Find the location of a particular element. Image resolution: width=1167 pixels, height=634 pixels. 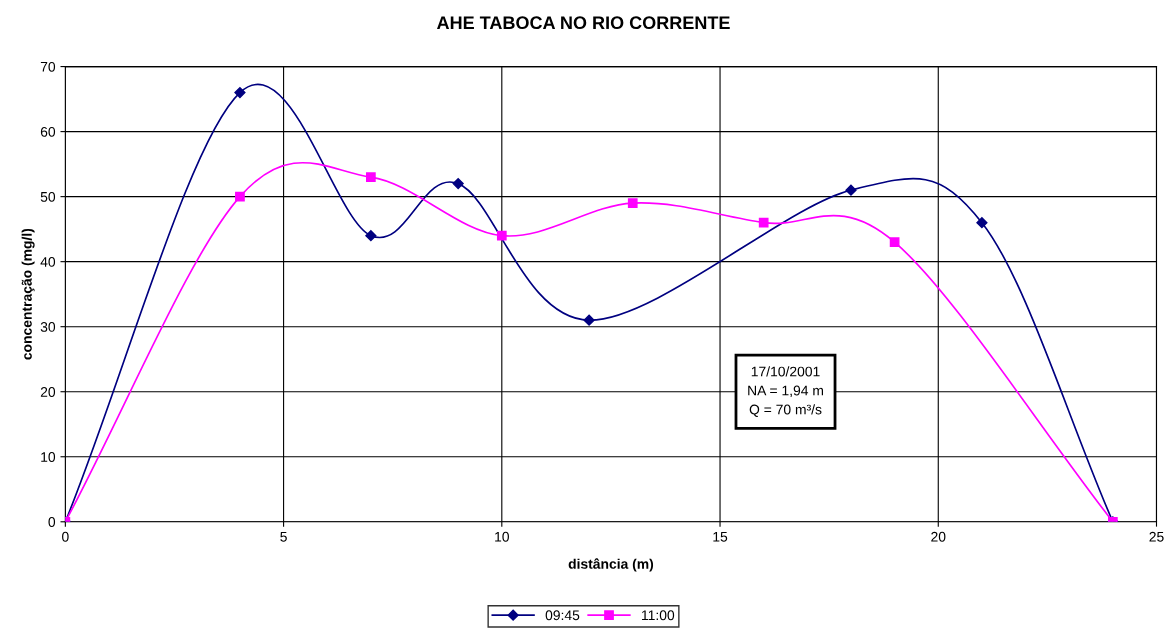

y-tick-label: 60 is located at coordinates (48, 131).